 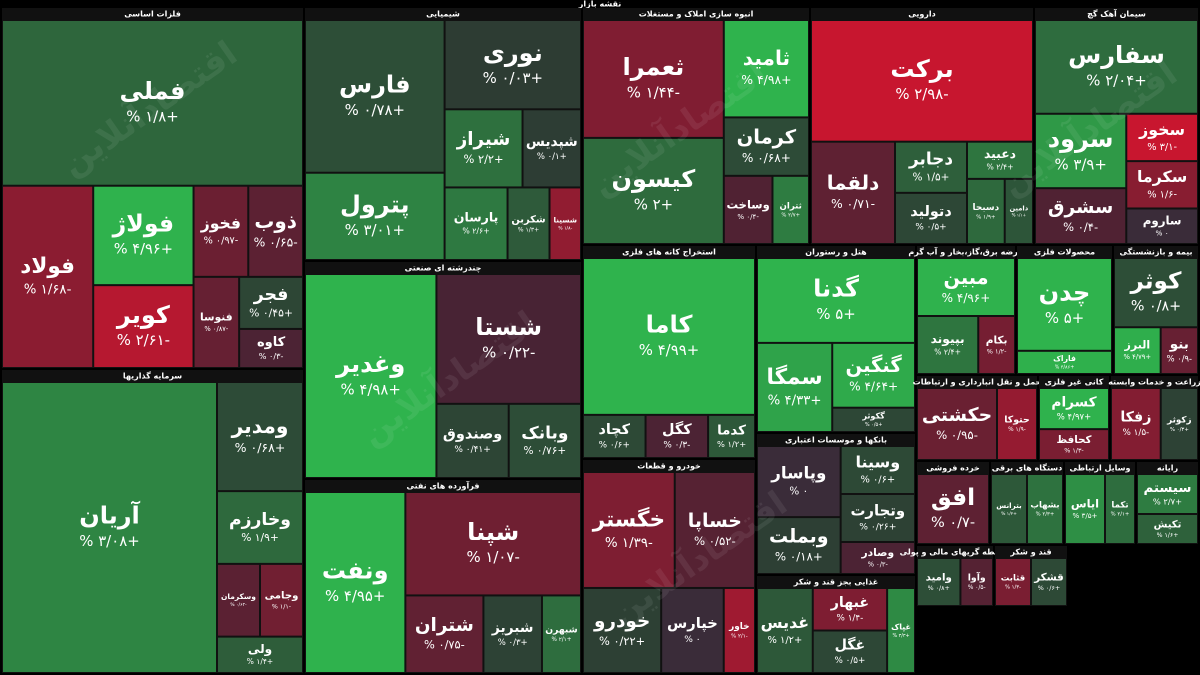 What do you see at coordinates (109, 515) in the screenshot?
I see `tile-name: آریان` at bounding box center [109, 515].